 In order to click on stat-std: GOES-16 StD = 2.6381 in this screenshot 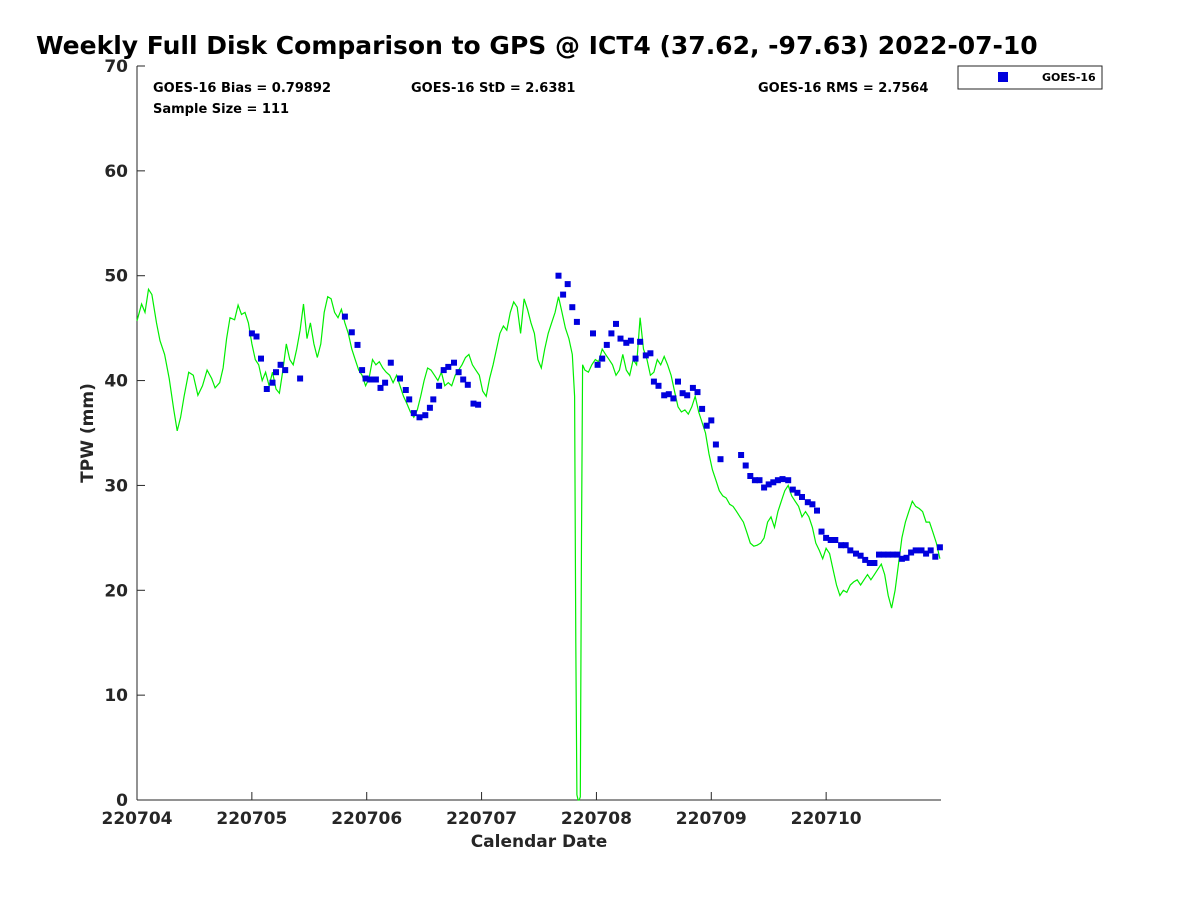, I will do `click(493, 88)`.